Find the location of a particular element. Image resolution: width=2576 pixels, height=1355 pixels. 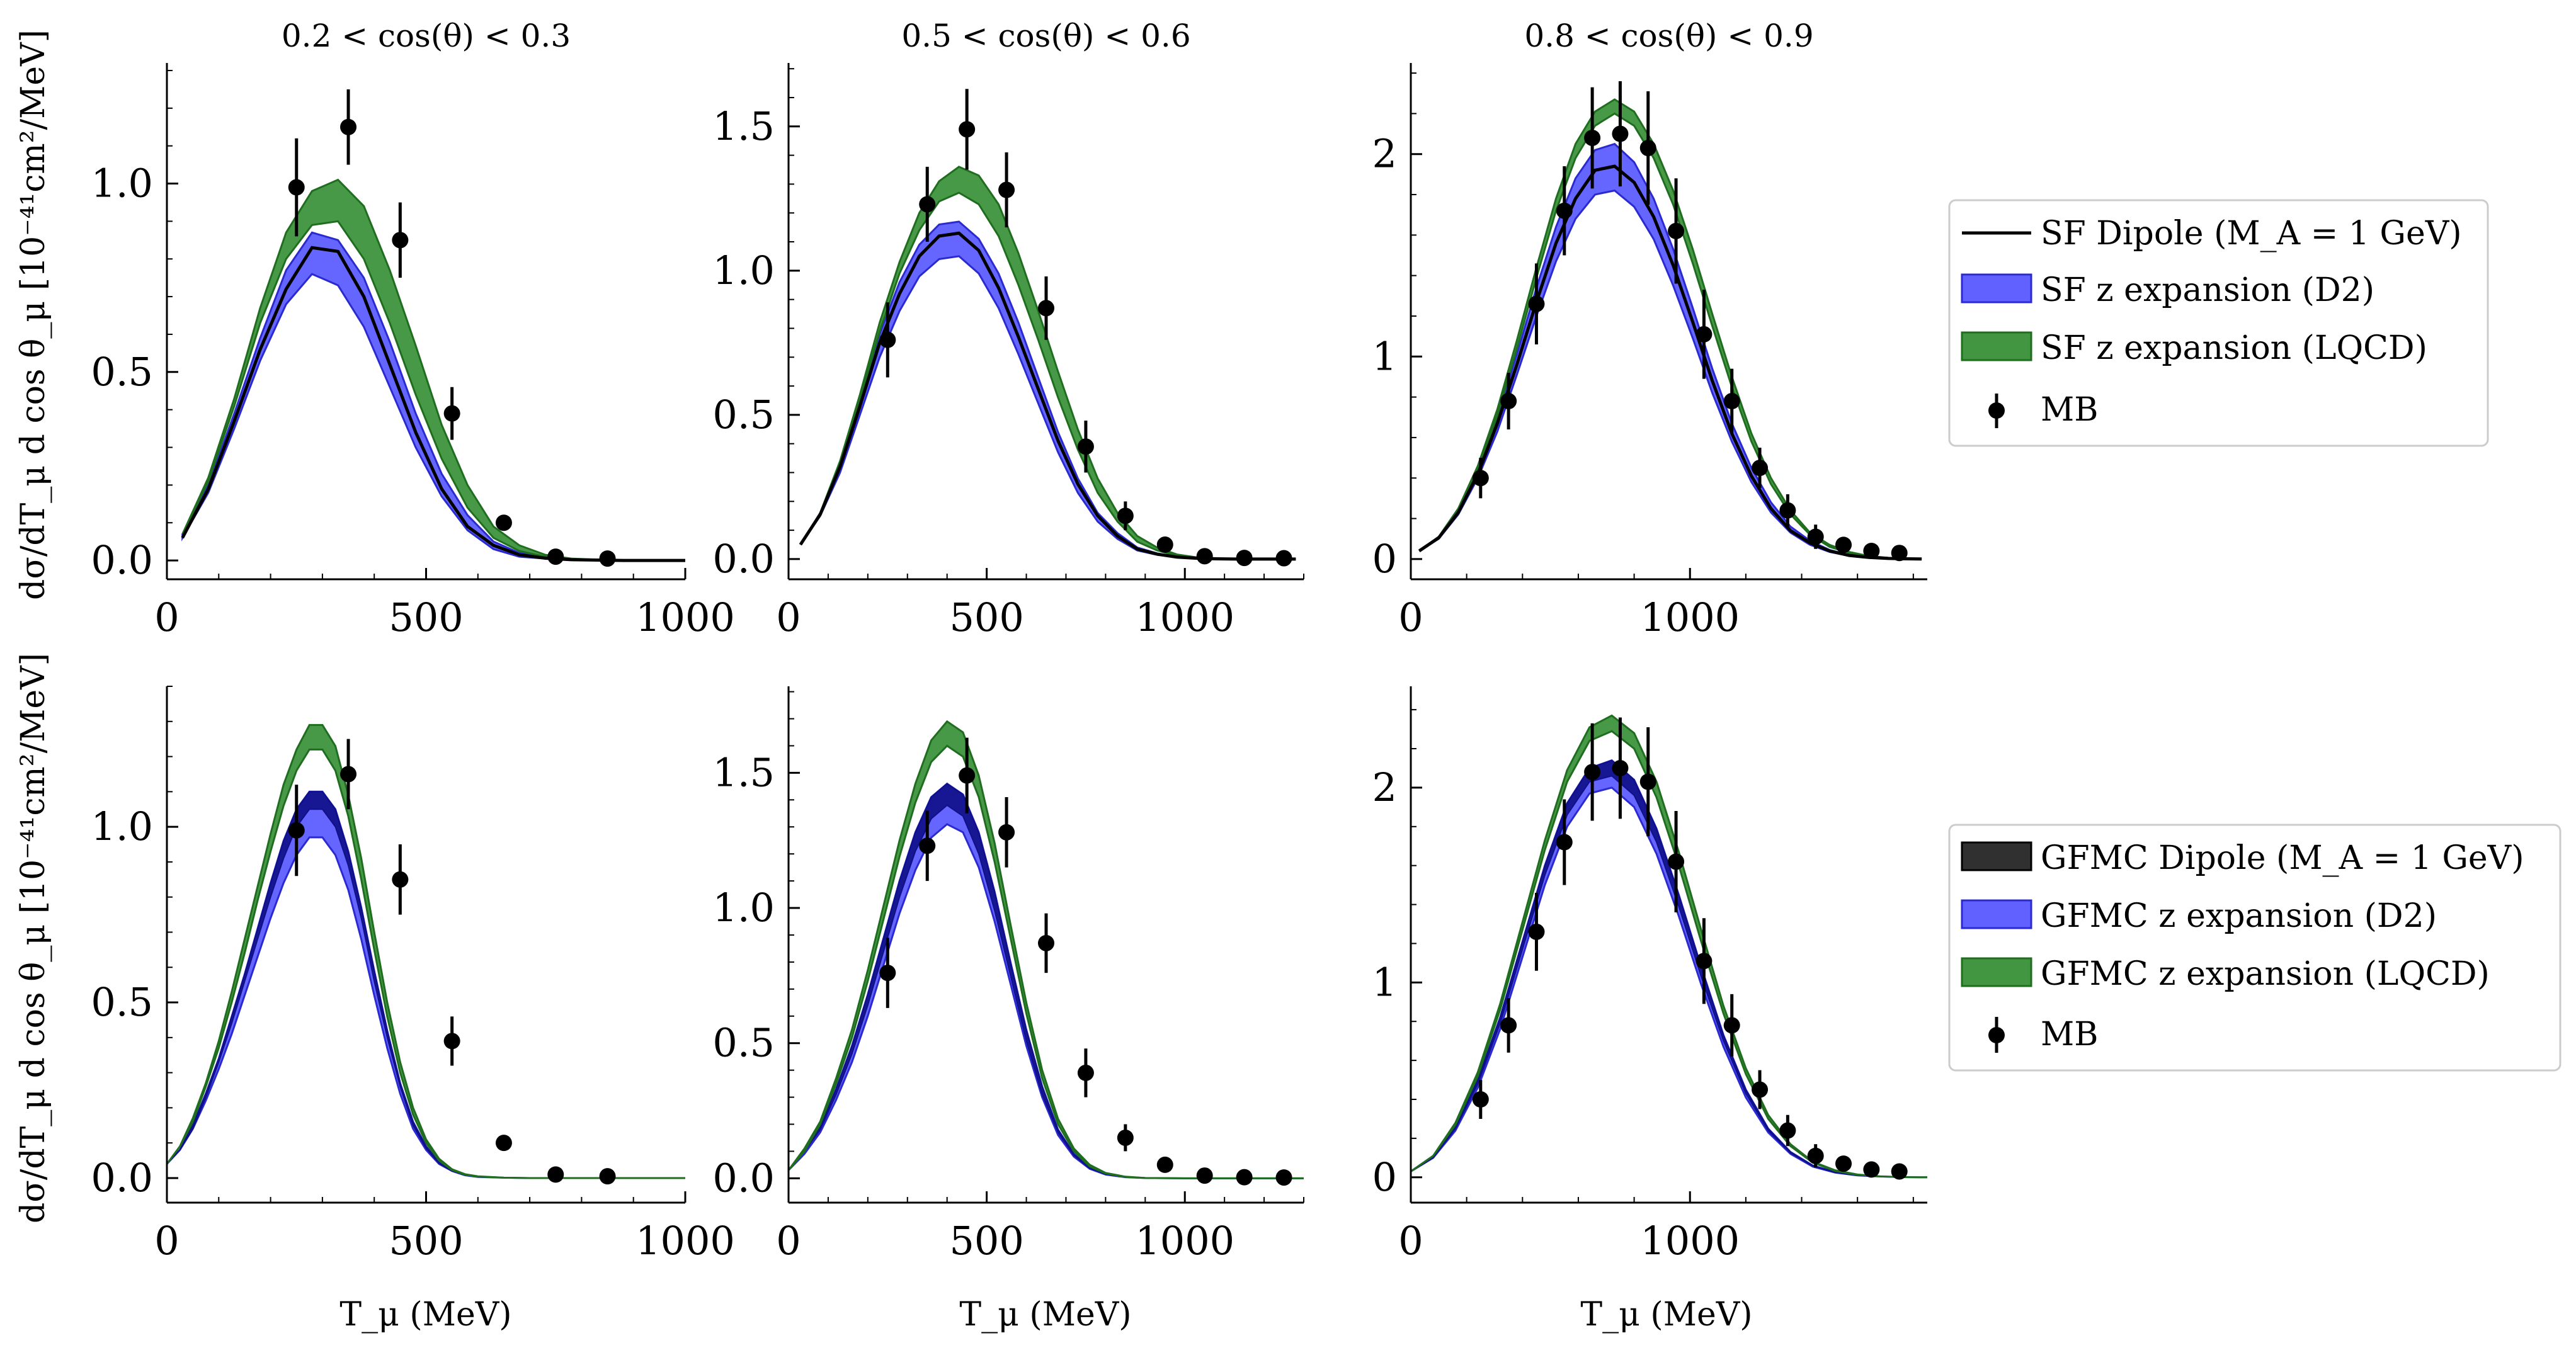

legend-top-swatch-lqcd is located at coordinates (1996, 346).